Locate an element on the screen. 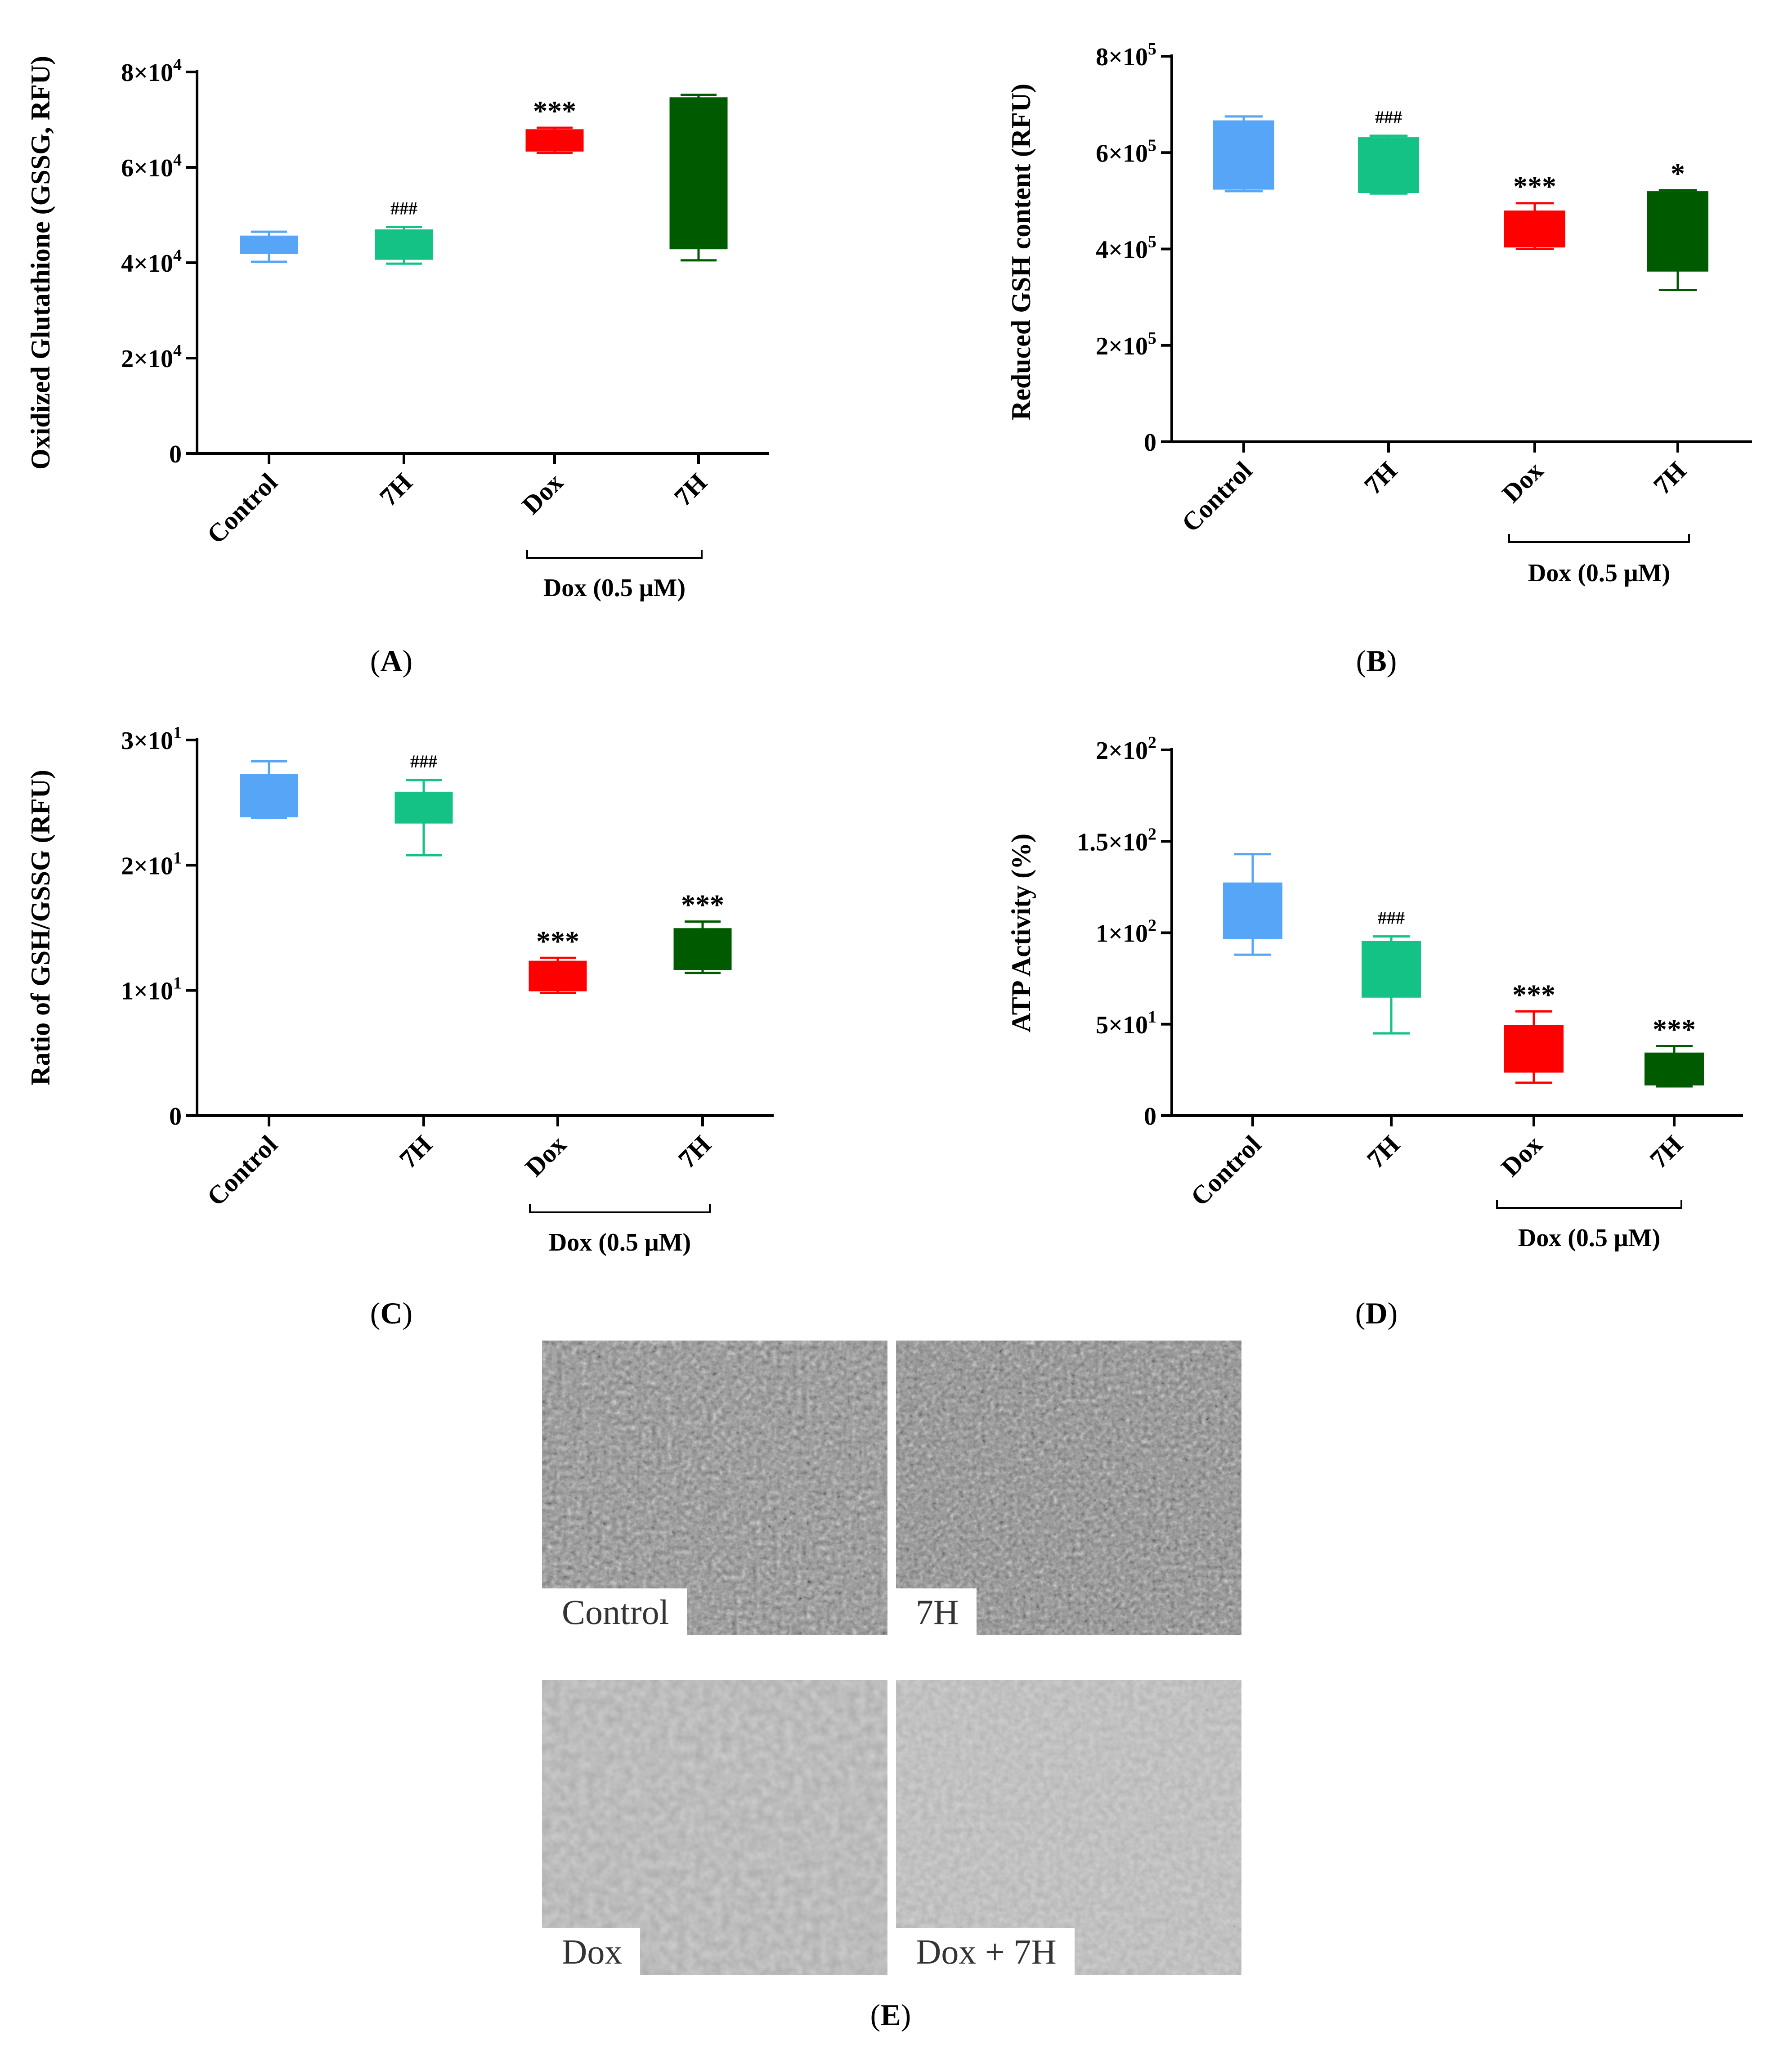 Image resolution: width=1779 pixels, height=2072 pixels. panel-b-x-tick-label: Dox is located at coordinates (1523, 482).